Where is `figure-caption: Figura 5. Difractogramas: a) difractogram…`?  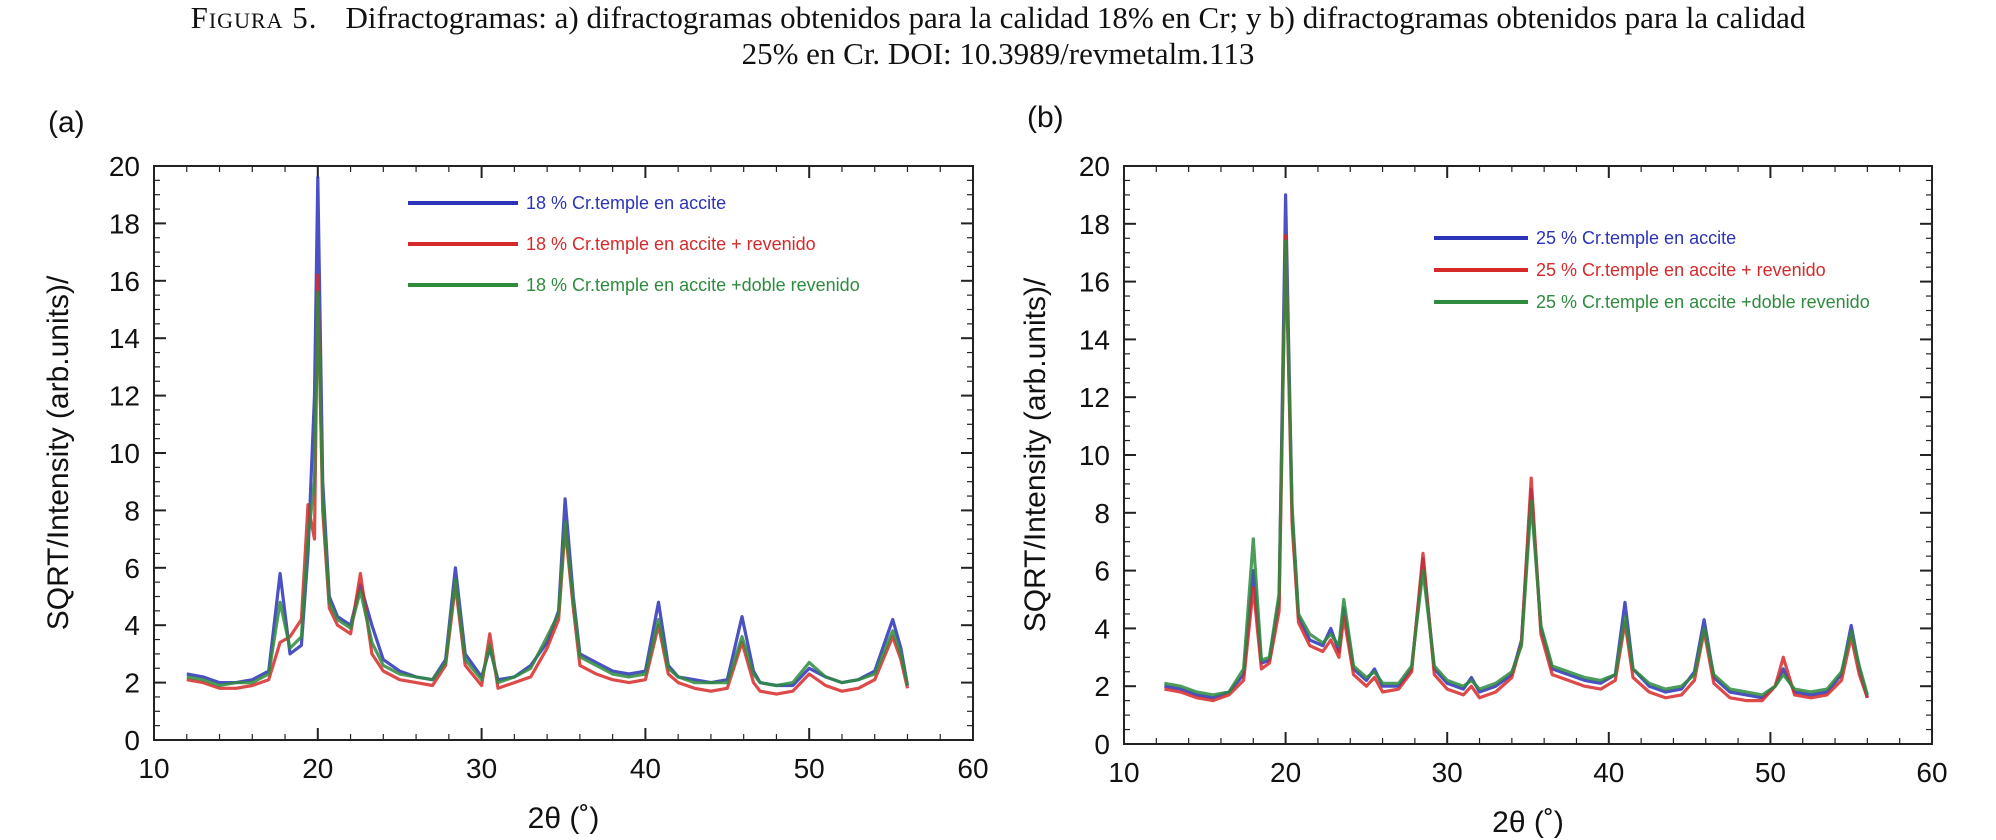 figure-caption: Figura 5. Difractogramas: a) difractogram… is located at coordinates (998, 36).